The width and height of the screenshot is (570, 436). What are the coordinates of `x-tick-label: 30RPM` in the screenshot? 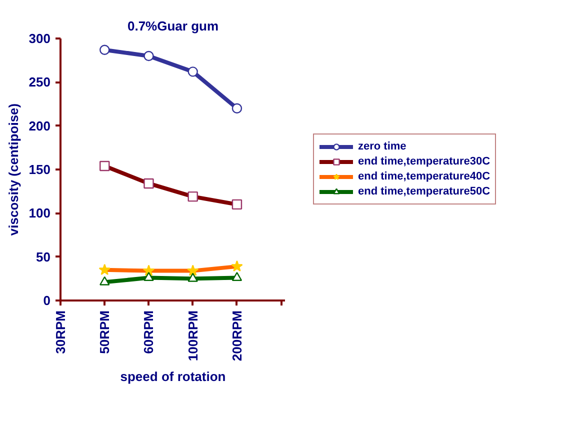 It's located at (60, 332).